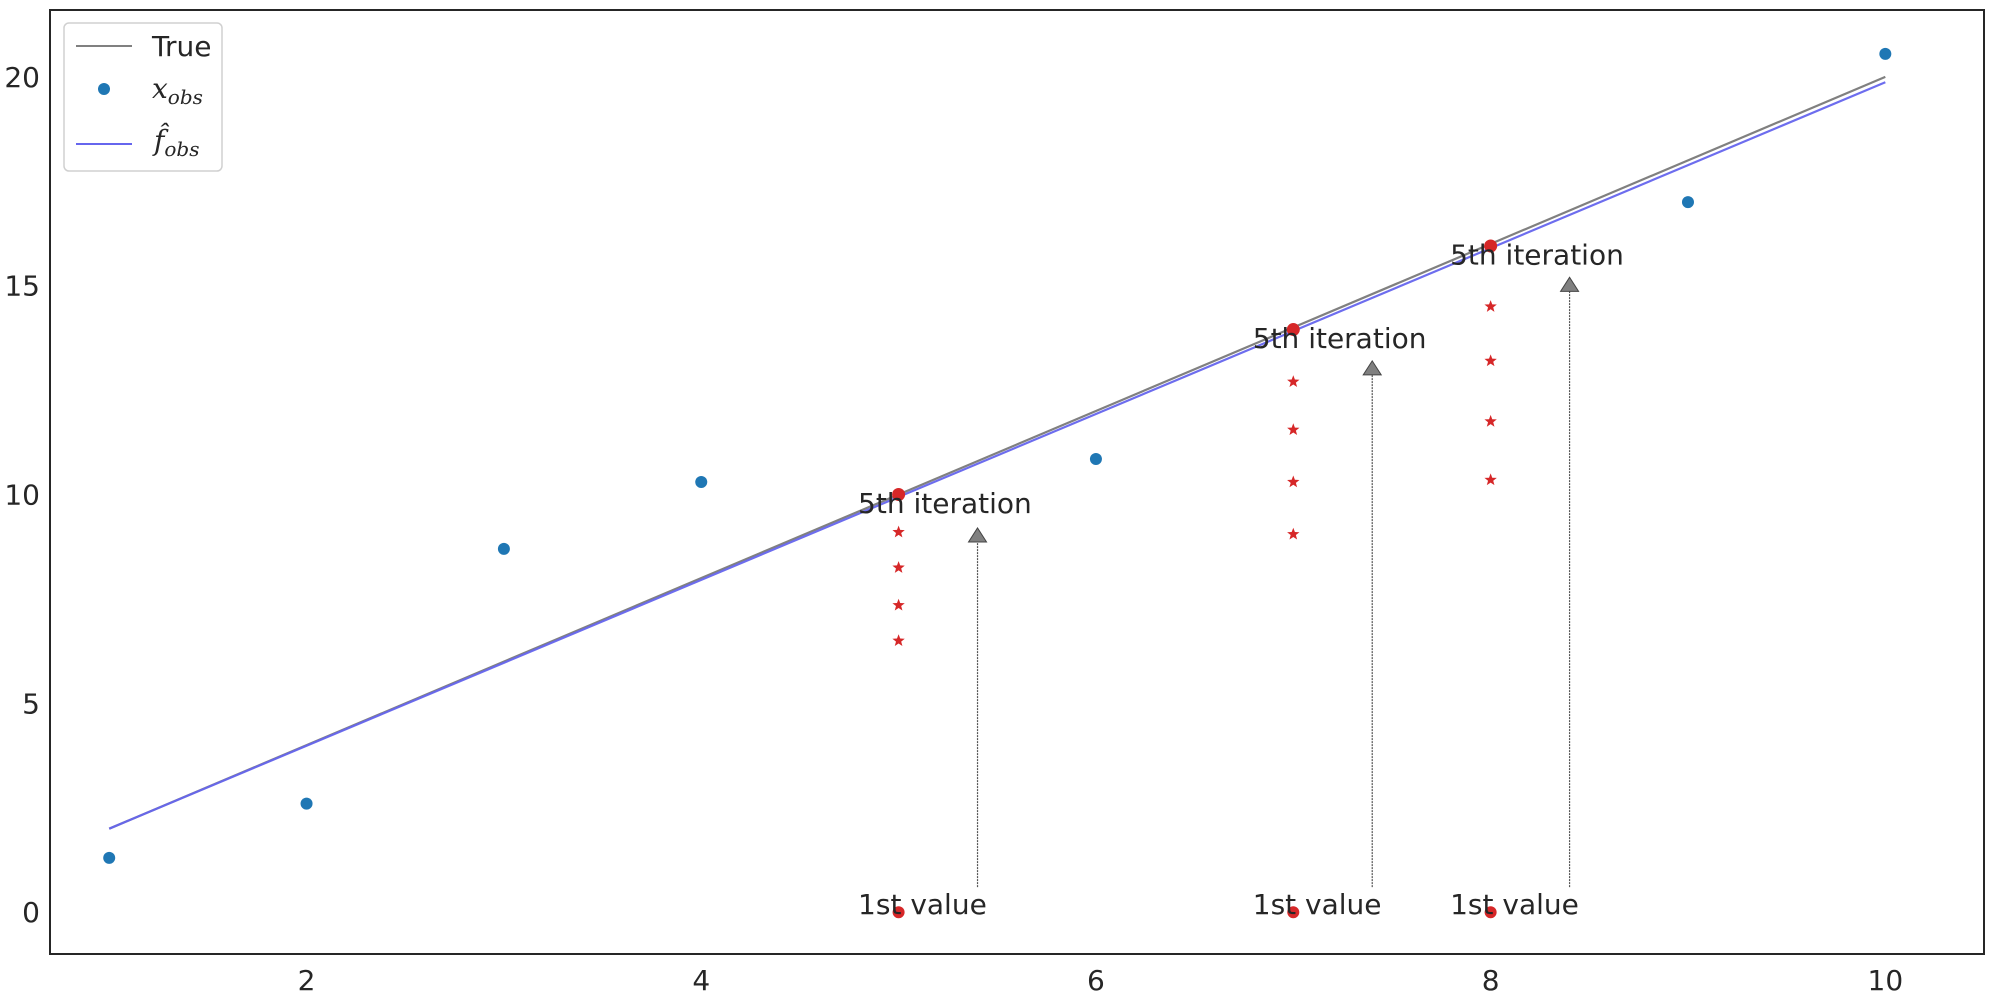 This screenshot has width=1996, height=998. What do you see at coordinates (1491, 980) in the screenshot?
I see `x-tick-label: 8` at bounding box center [1491, 980].